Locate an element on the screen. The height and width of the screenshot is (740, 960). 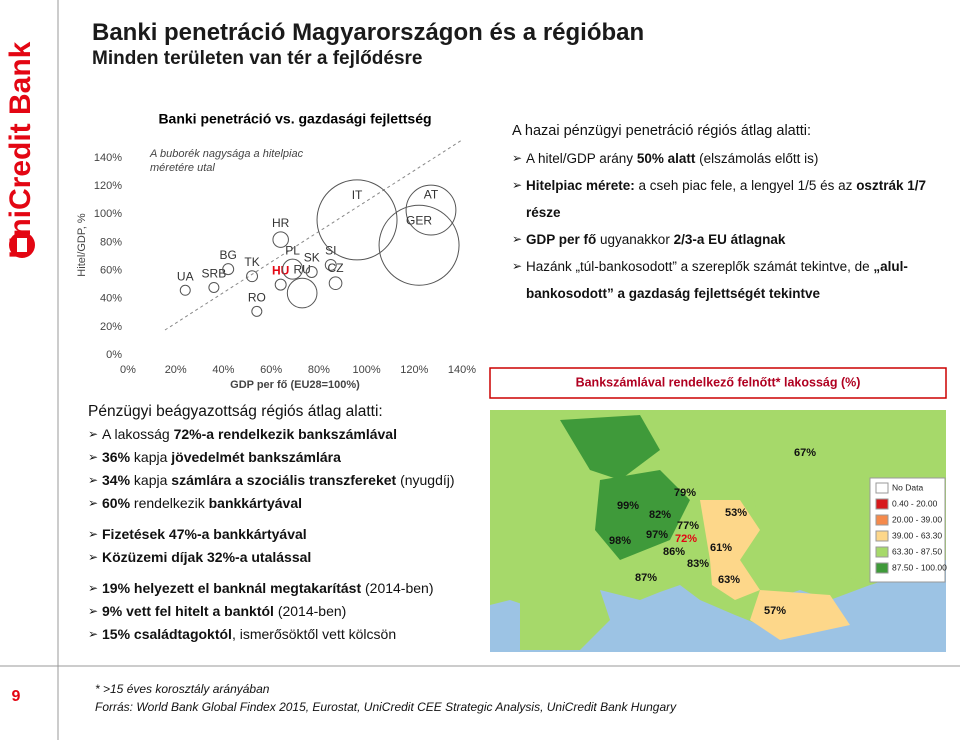
bubble-label: SRB is located at coordinates (214, 274).